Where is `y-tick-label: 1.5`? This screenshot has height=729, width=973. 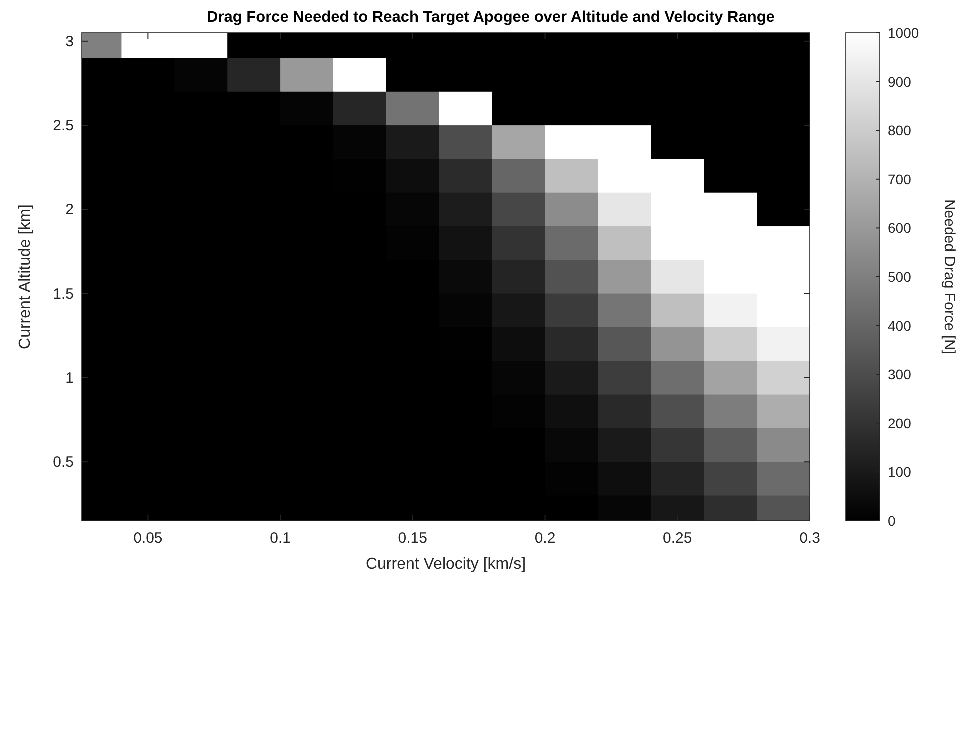 y-tick-label: 1.5 is located at coordinates (63, 294).